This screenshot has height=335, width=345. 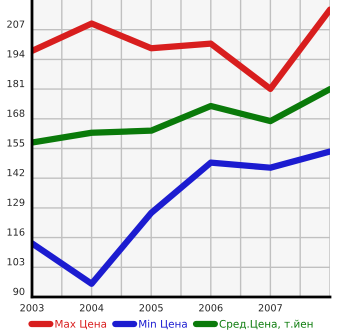 I want to click on y-tick-label: 116, so click(x=16, y=232).